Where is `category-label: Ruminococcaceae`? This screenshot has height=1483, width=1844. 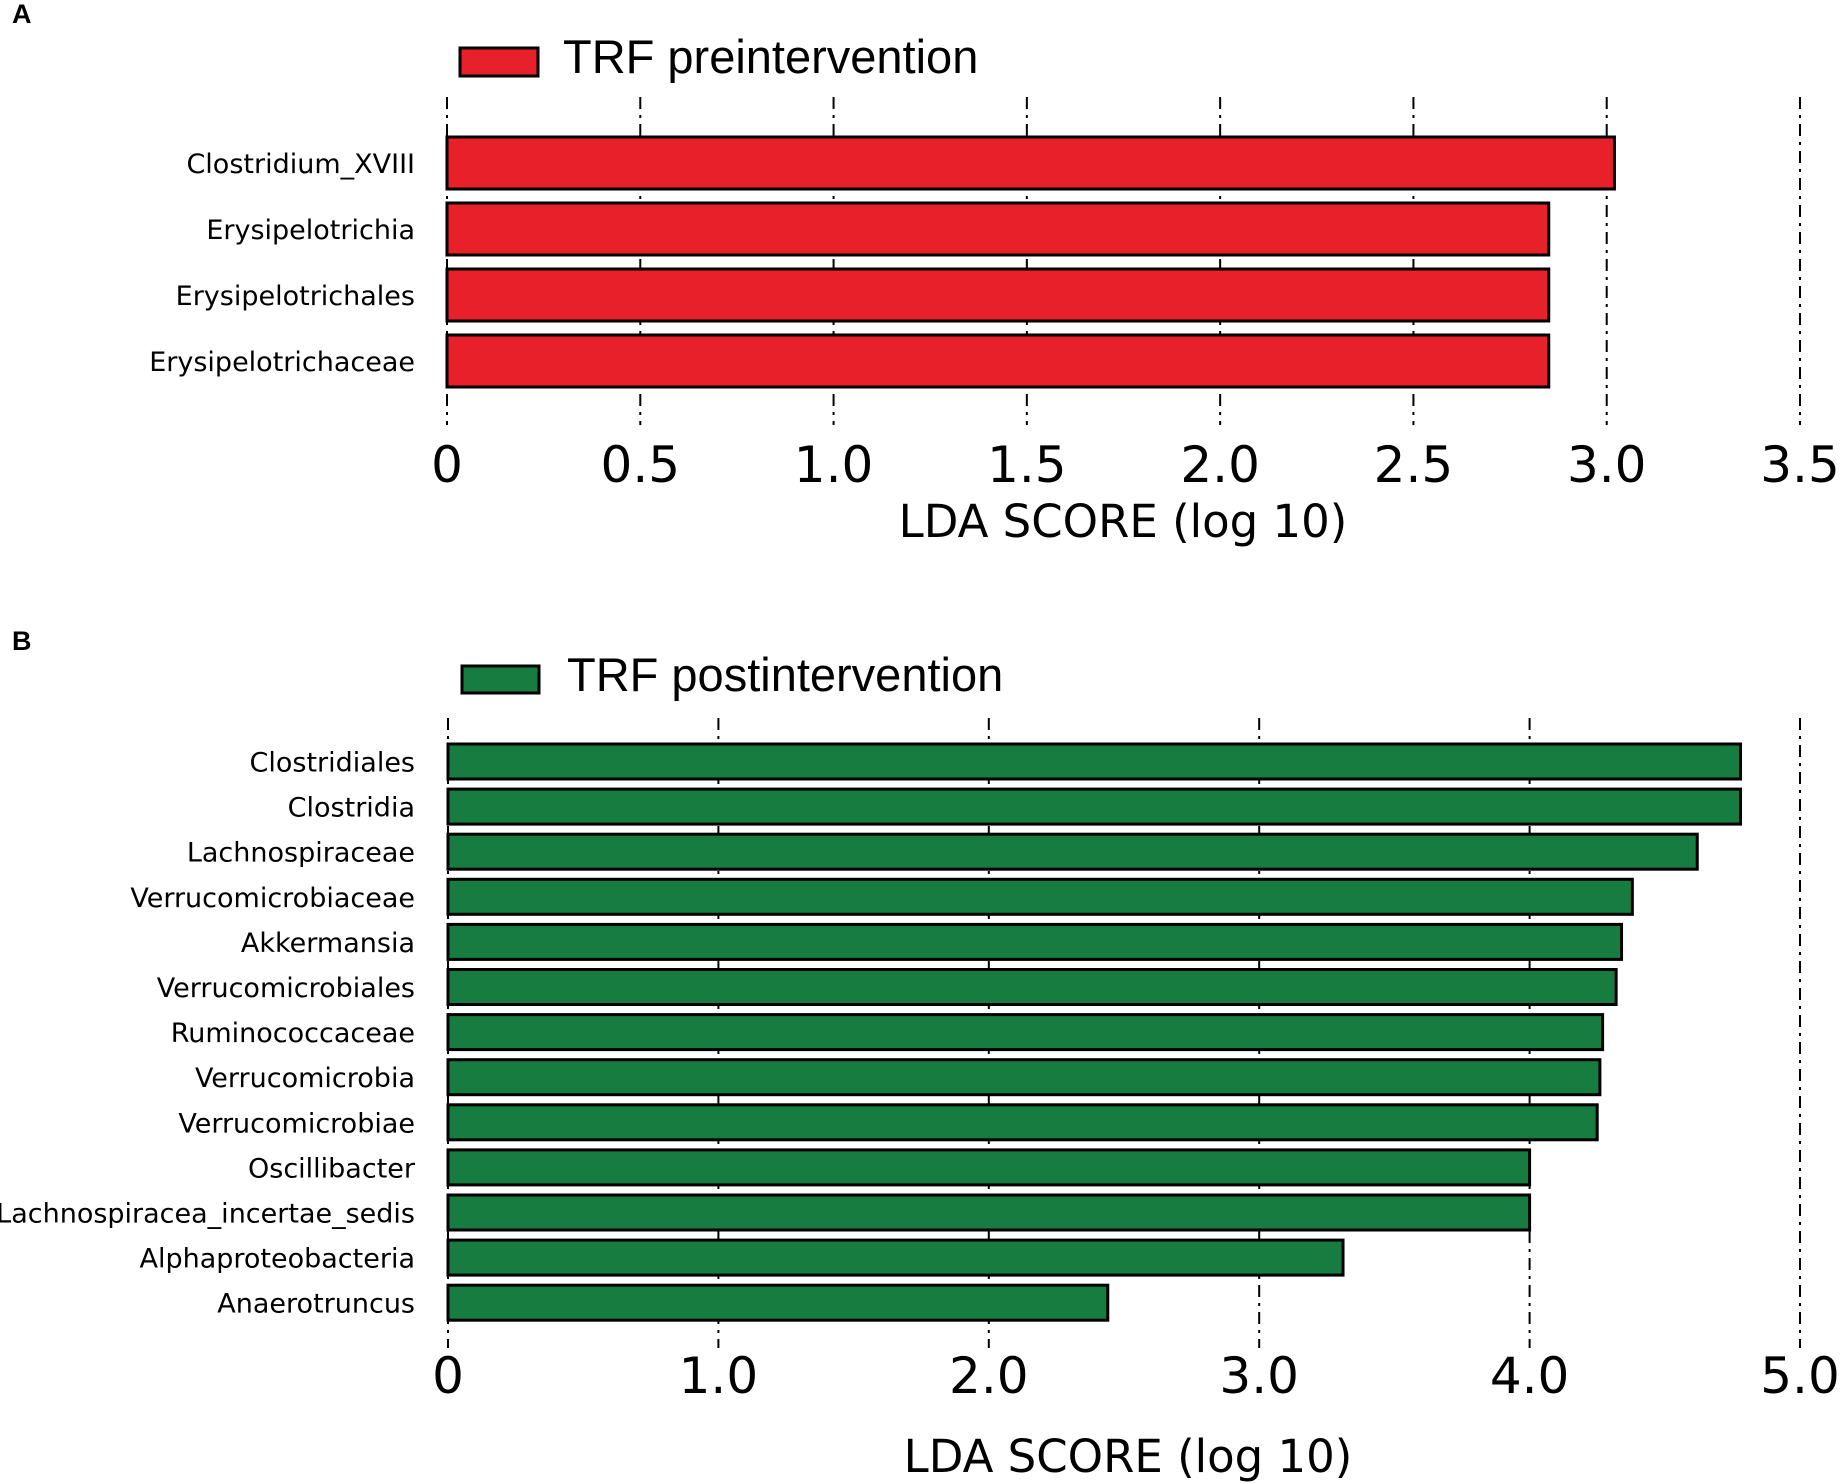 category-label: Ruminococcaceae is located at coordinates (293, 1033).